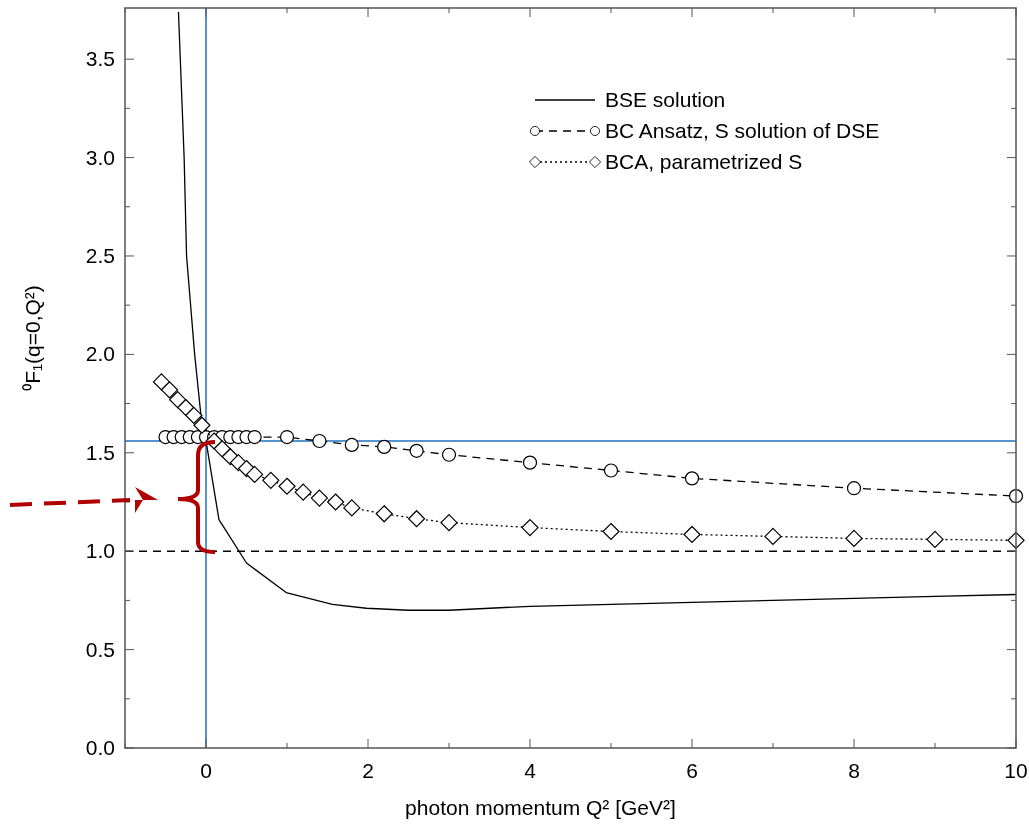  I want to click on legend-label: BC Ansatz, S solution of DSE, so click(742, 130).